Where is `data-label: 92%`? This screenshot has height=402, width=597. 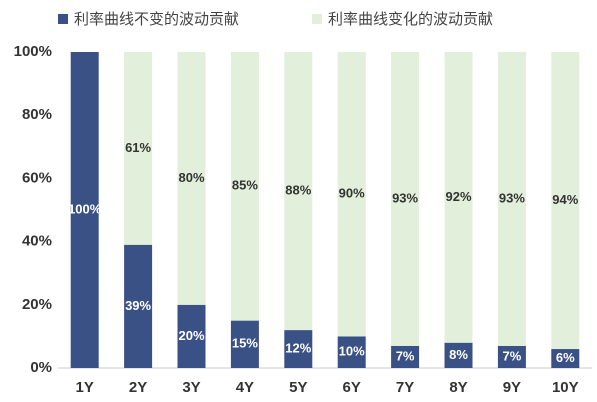
data-label: 92% is located at coordinates (458, 196).